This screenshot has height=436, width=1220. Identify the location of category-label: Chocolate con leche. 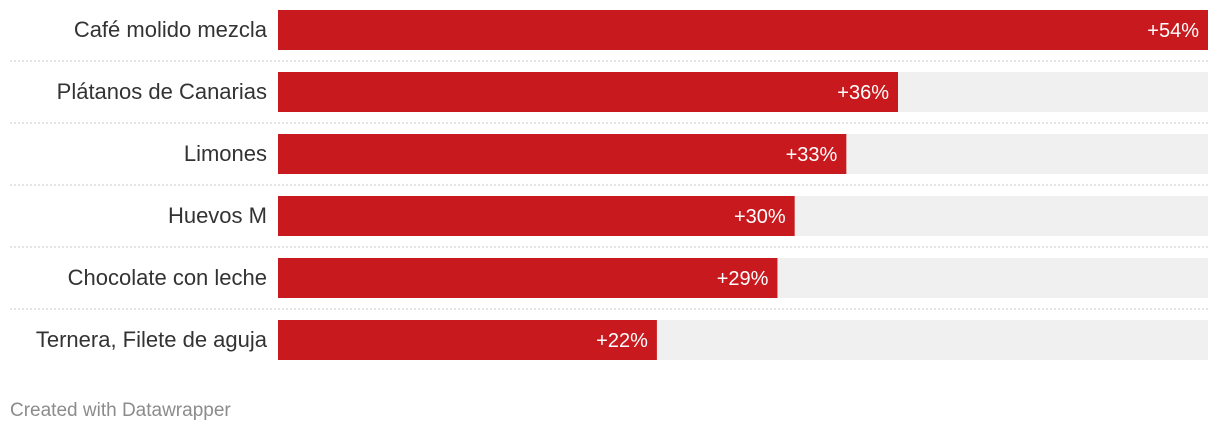
(167, 277).